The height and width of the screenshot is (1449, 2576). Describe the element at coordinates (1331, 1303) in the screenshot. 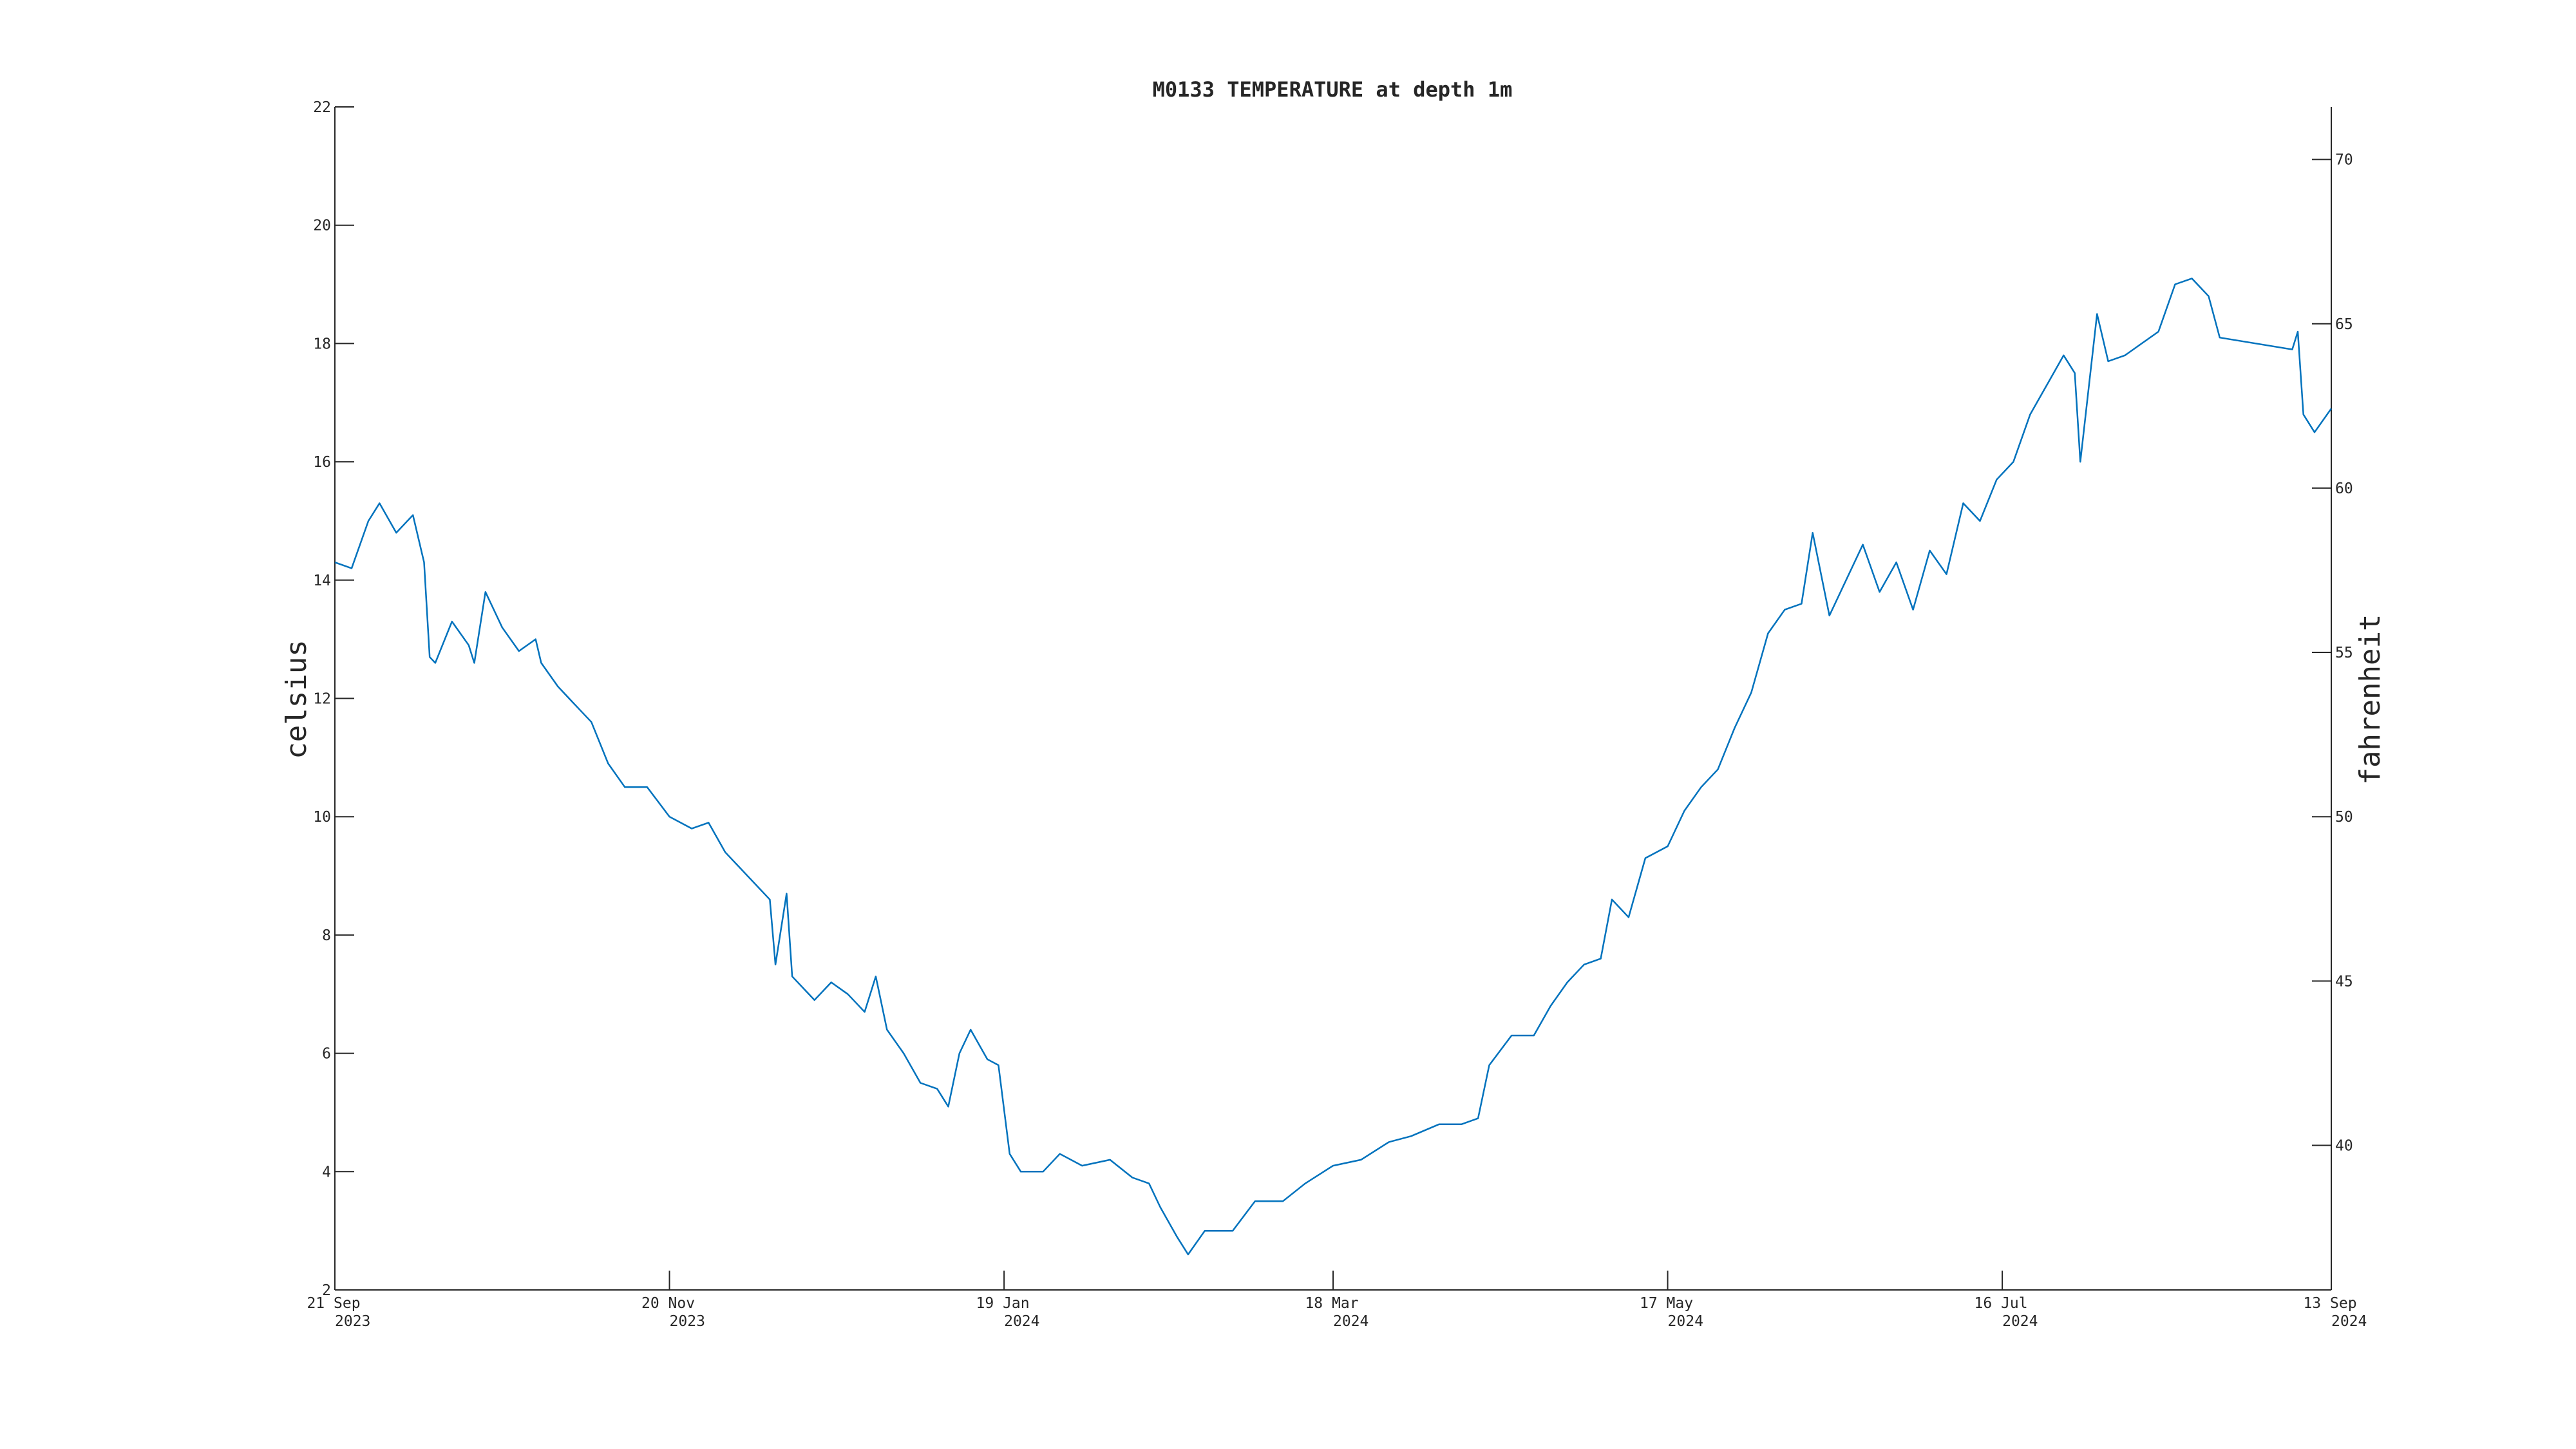

I see `x-tick-label: 18 Mar` at that location.